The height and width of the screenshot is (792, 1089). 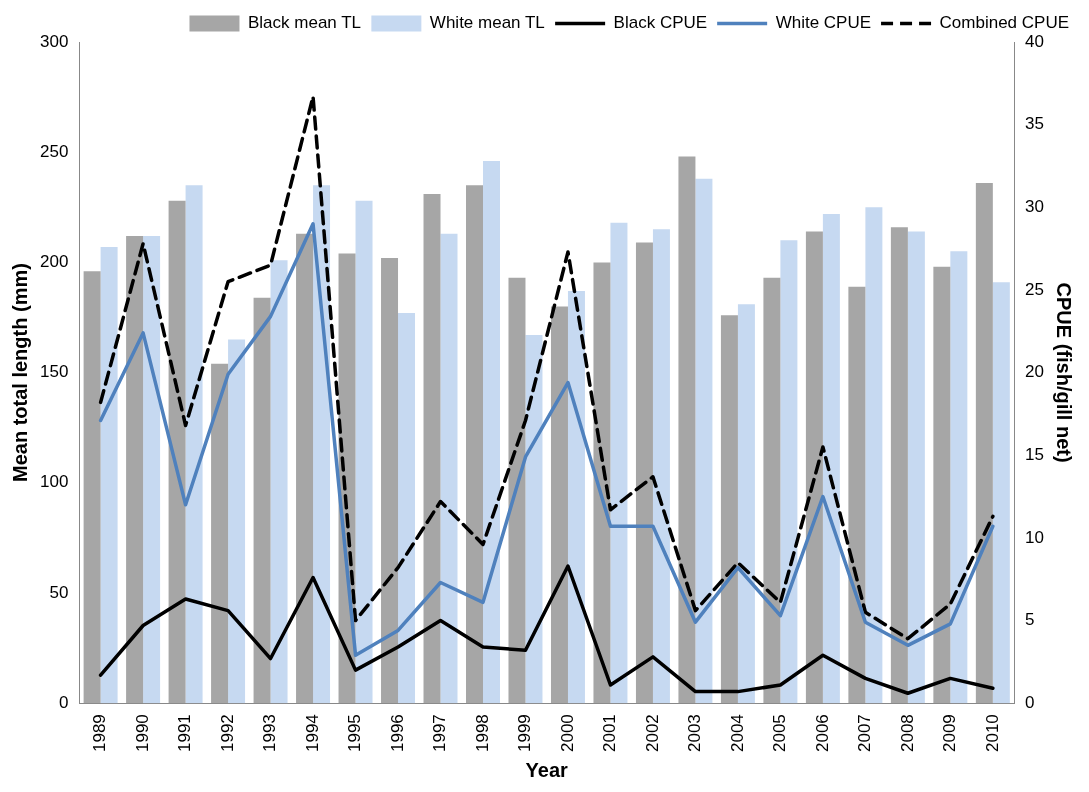 What do you see at coordinates (737, 733) in the screenshot?
I see `x-tick-label: 2004` at bounding box center [737, 733].